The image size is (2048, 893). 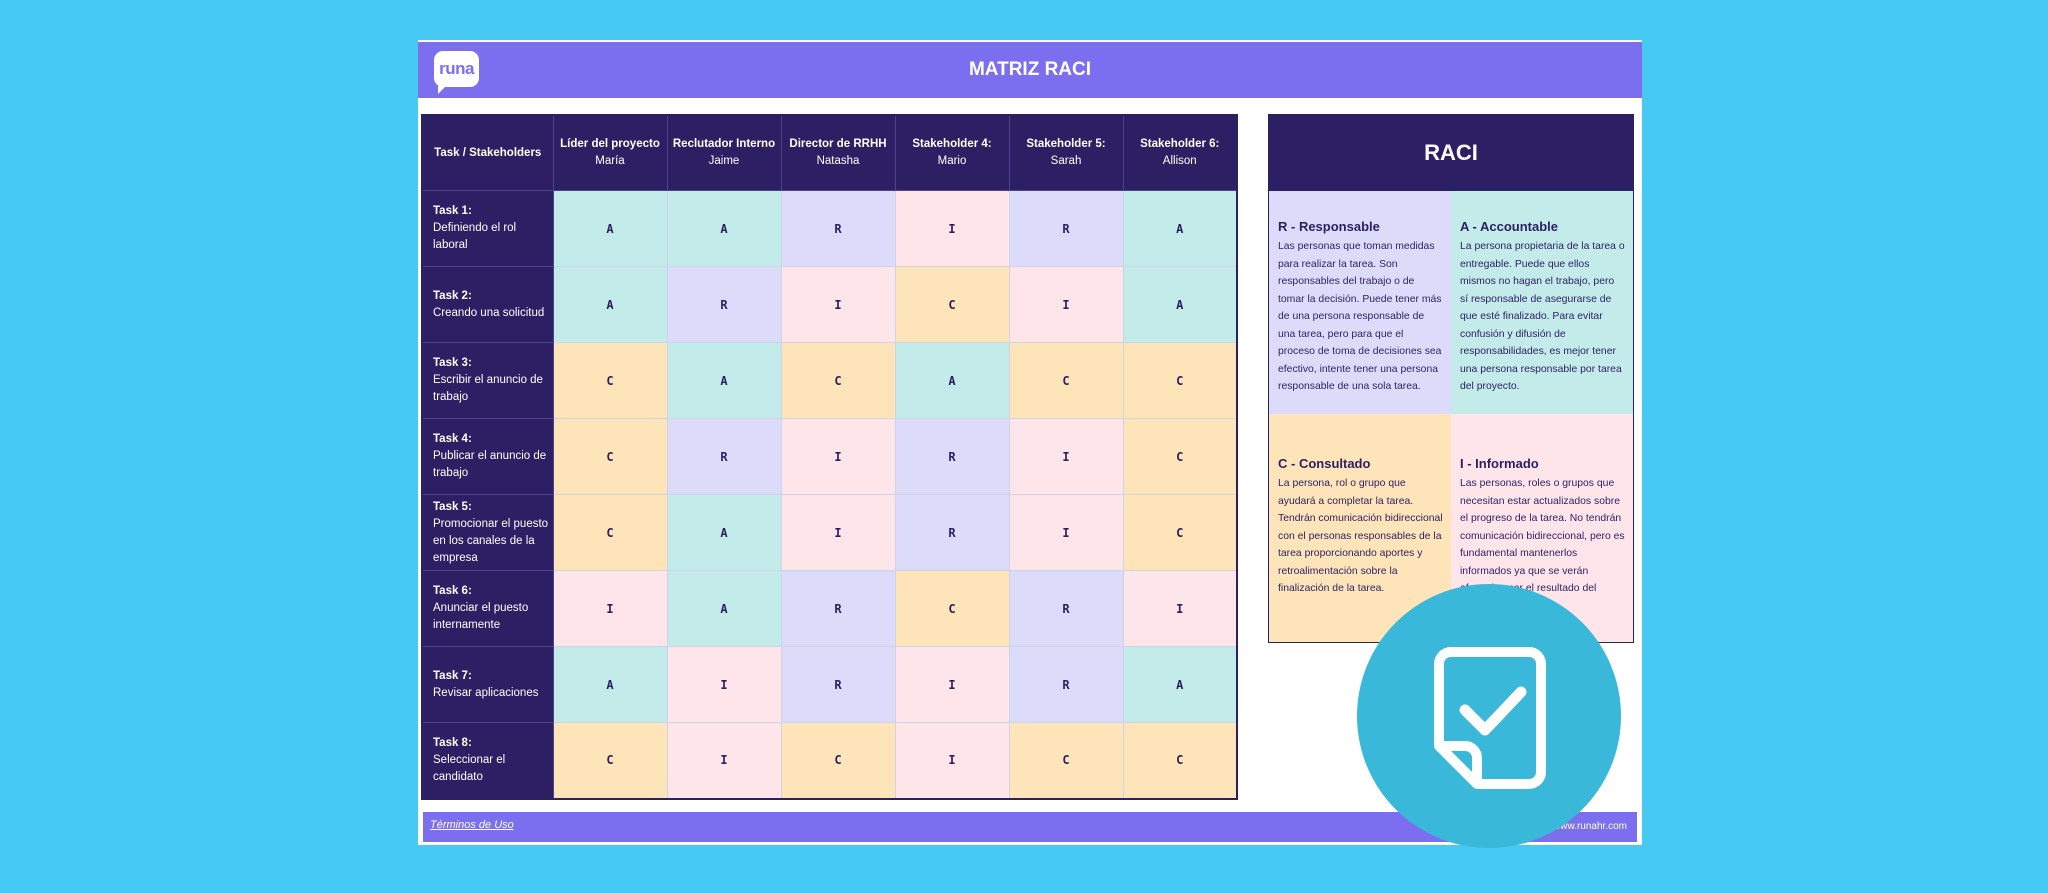 I want to click on stakeholder-header: Director de RRHH Natasha, so click(x=838, y=152).